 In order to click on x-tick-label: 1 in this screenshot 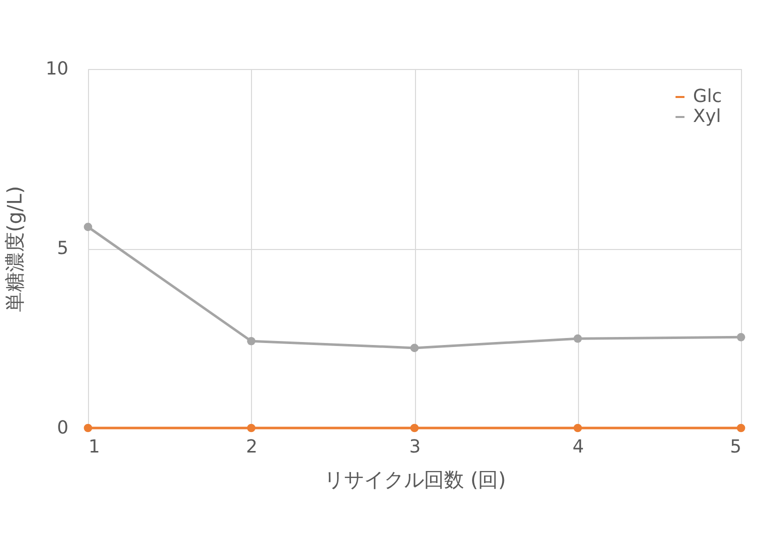, I will do `click(94, 447)`.